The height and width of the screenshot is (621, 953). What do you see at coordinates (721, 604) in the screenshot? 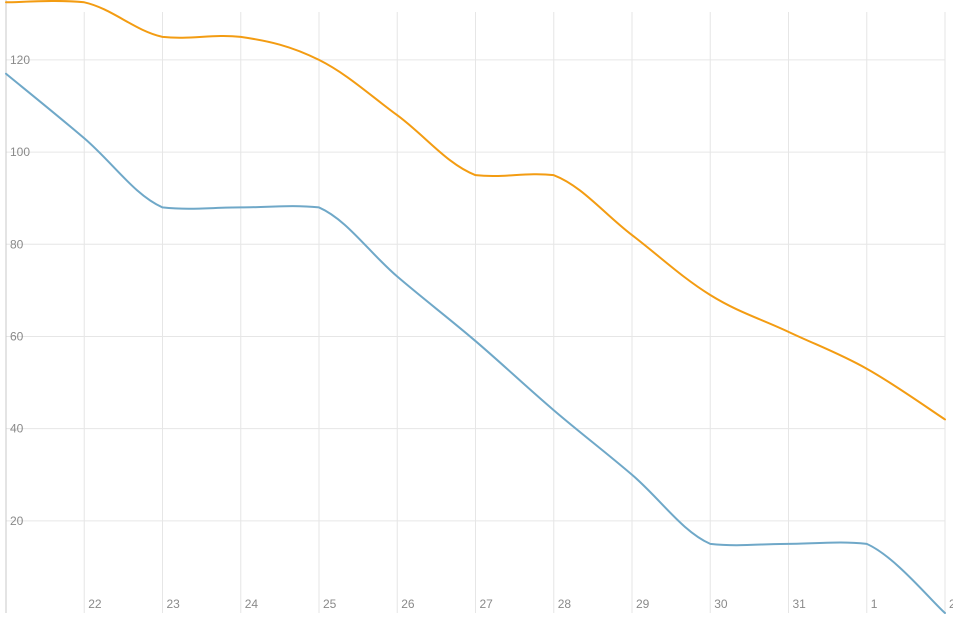
I see `x-tick-label: 30` at bounding box center [721, 604].